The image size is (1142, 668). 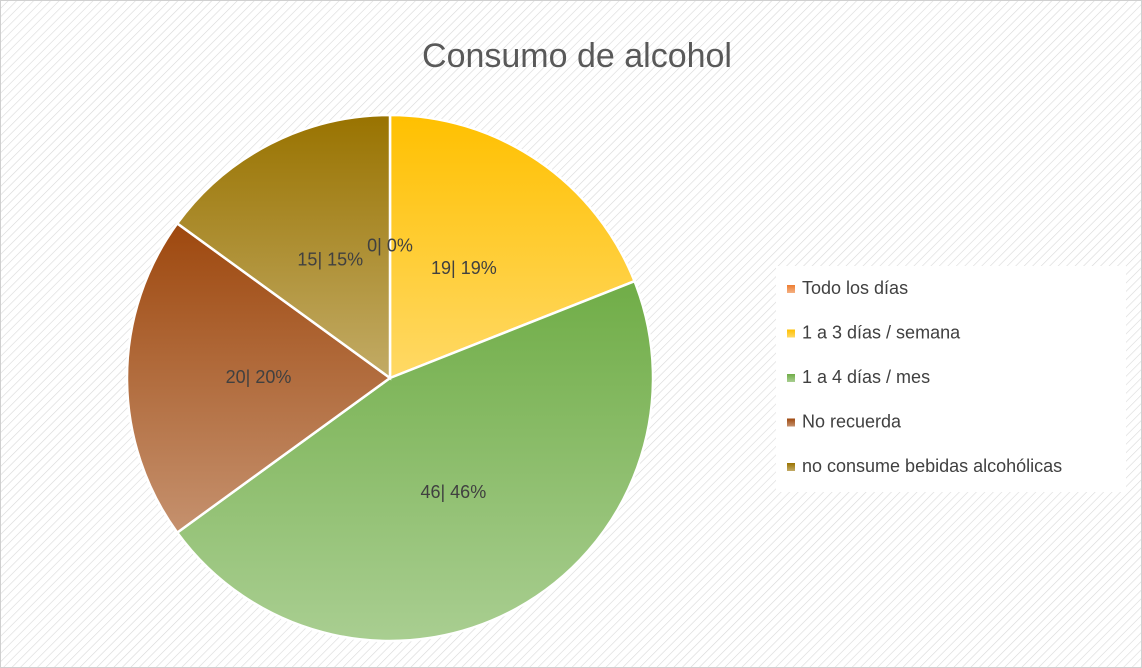 What do you see at coordinates (464, 268) in the screenshot?
I see `data-label: 19| 19%` at bounding box center [464, 268].